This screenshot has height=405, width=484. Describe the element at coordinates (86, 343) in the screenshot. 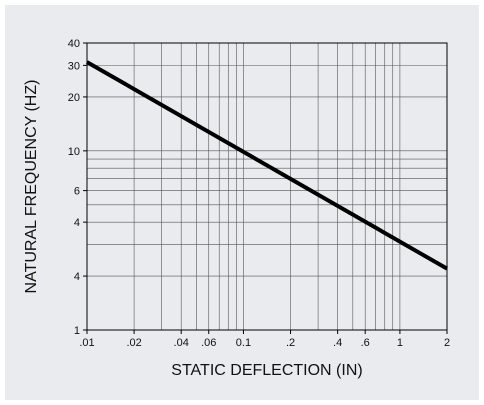

I see `x-tick-label: .01` at that location.